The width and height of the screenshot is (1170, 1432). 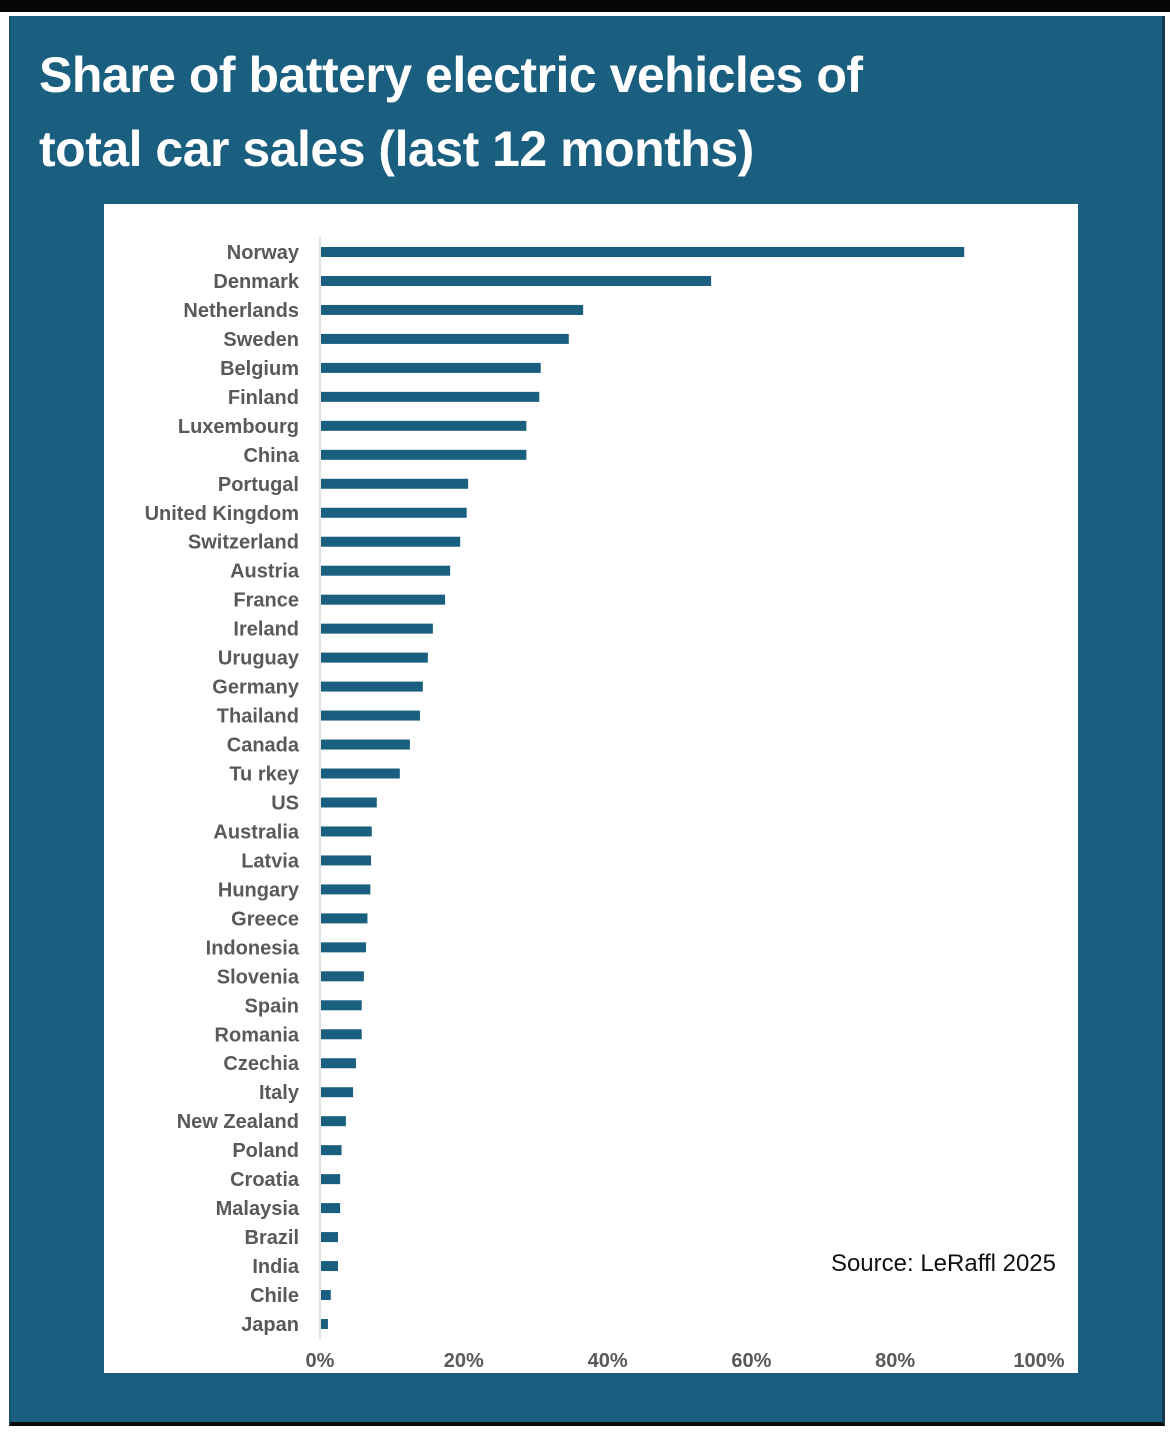 What do you see at coordinates (751, 1361) in the screenshot?
I see `x-tick-label: 60%` at bounding box center [751, 1361].